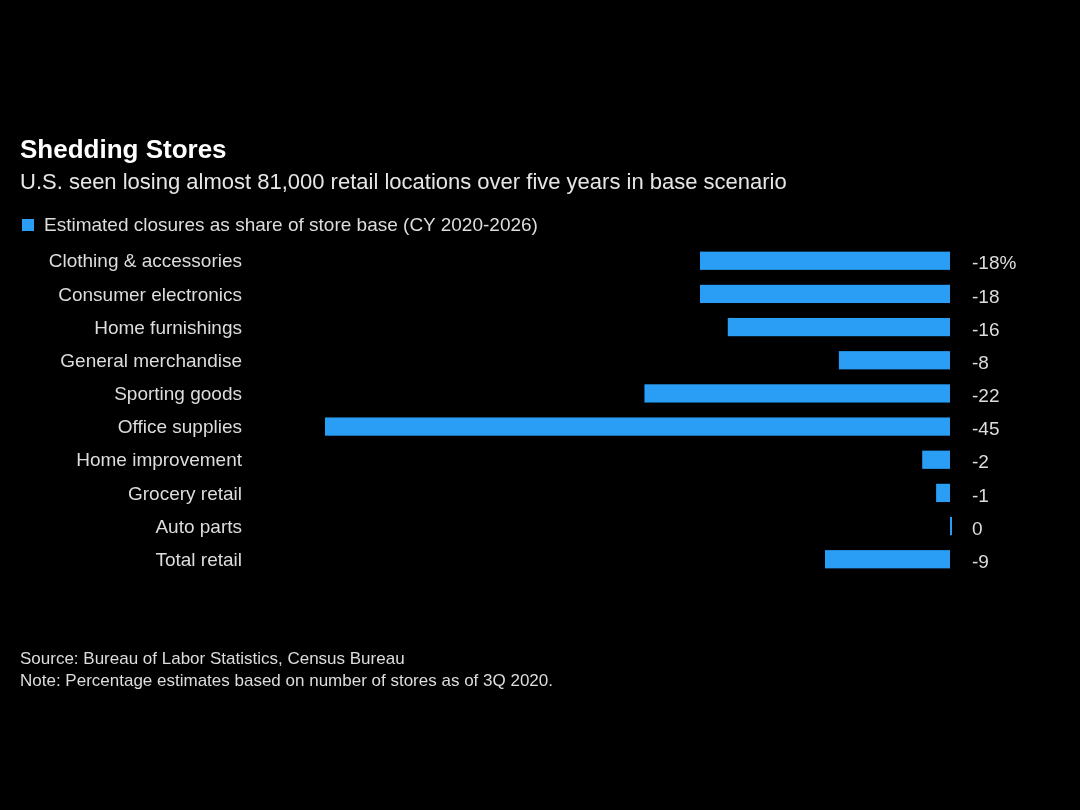 Image resolution: width=1080 pixels, height=810 pixels. I want to click on y-tick-label: Grocery retail, so click(184, 493).